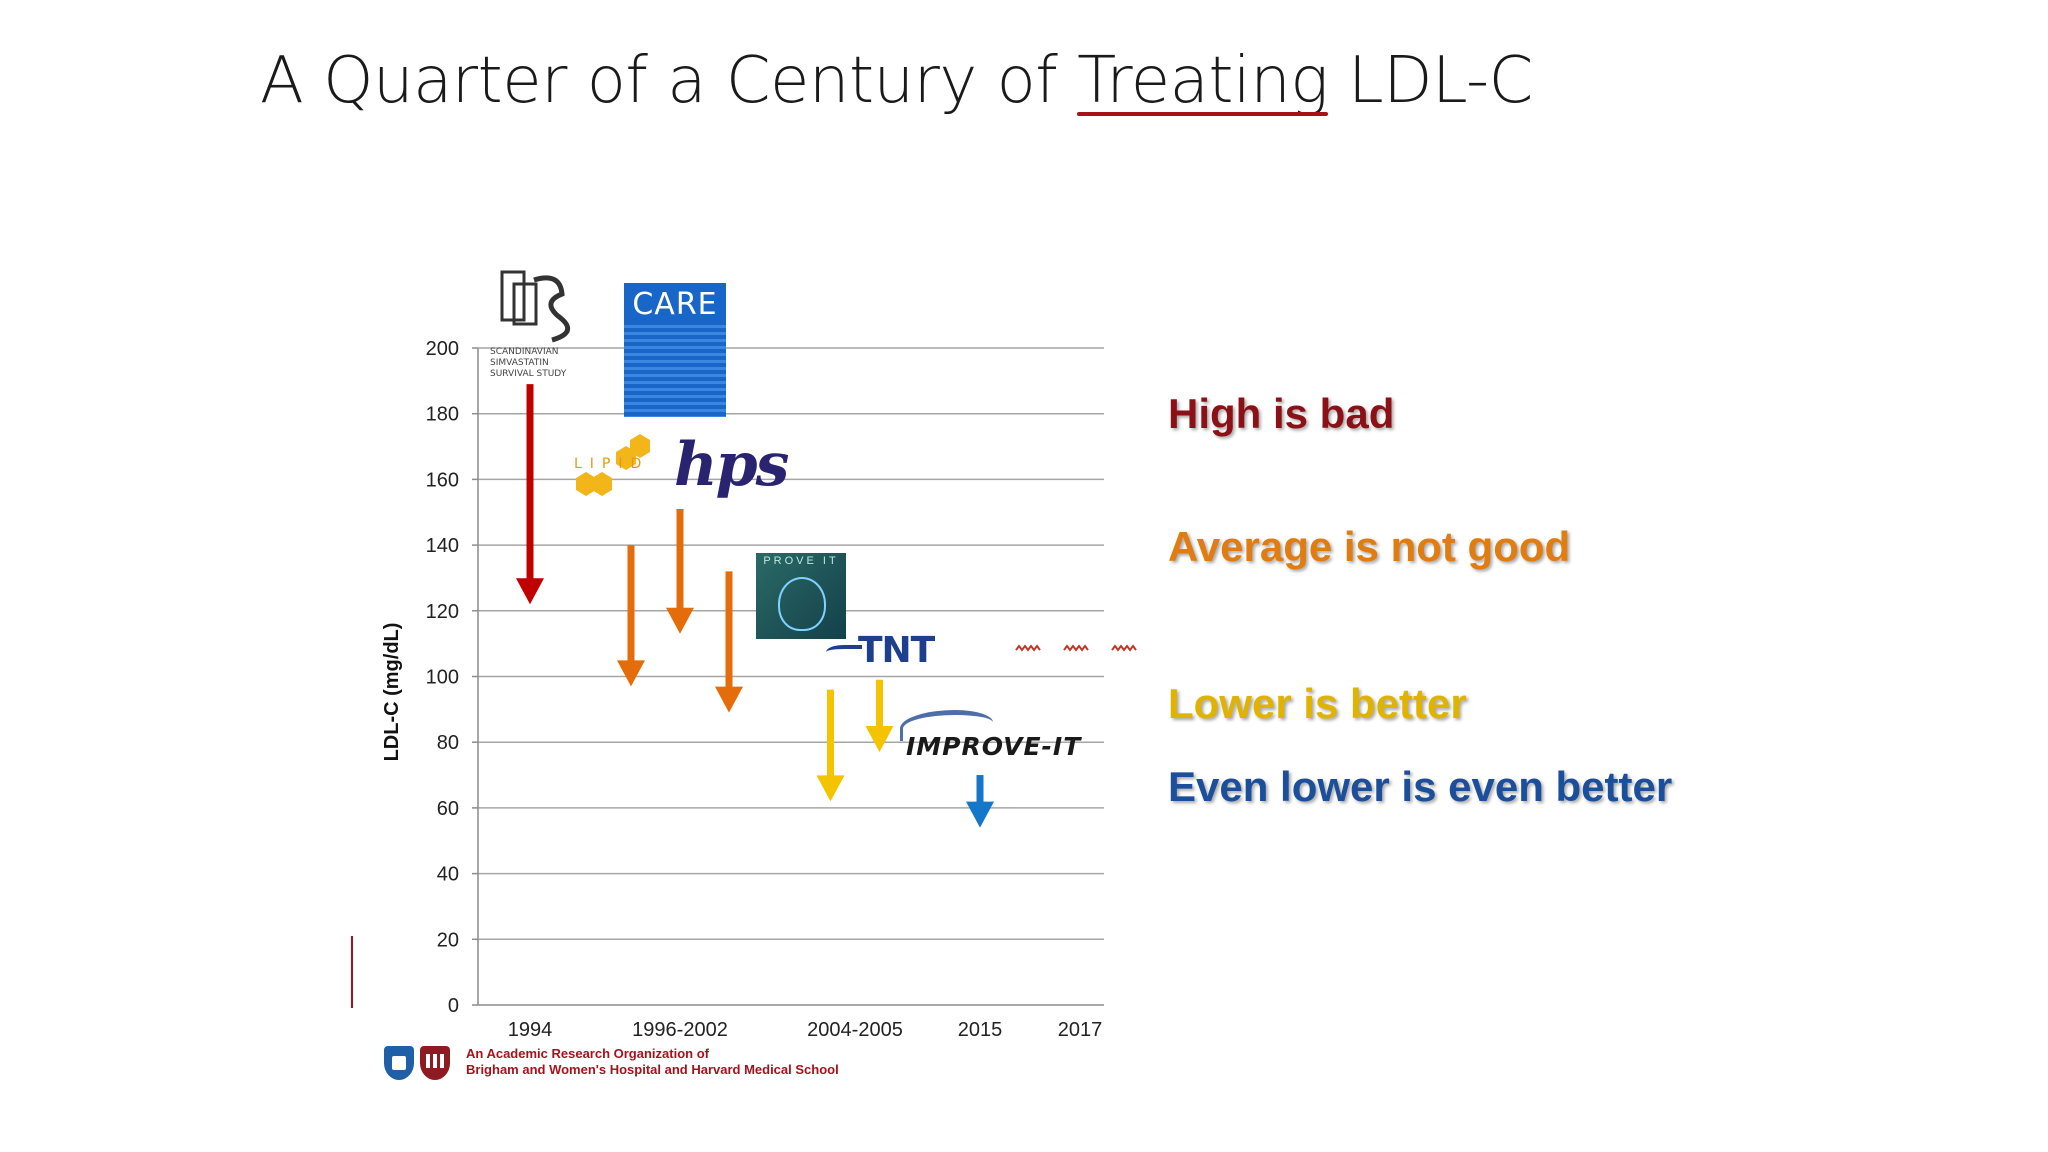 The image size is (2048, 1152). What do you see at coordinates (680, 1030) in the screenshot?
I see `x-tick-label: 1996-2002` at bounding box center [680, 1030].